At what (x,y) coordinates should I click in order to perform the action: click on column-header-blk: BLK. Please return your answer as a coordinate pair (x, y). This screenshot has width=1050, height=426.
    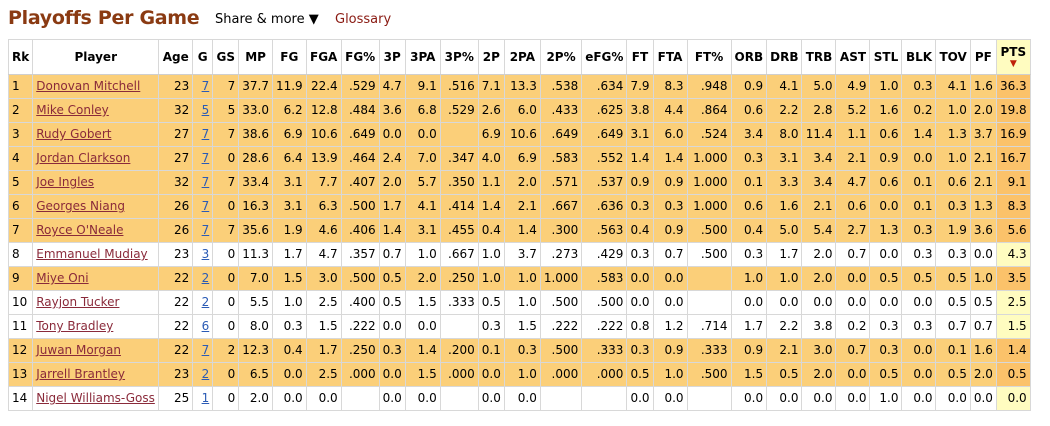
    Looking at the image, I should click on (919, 57).